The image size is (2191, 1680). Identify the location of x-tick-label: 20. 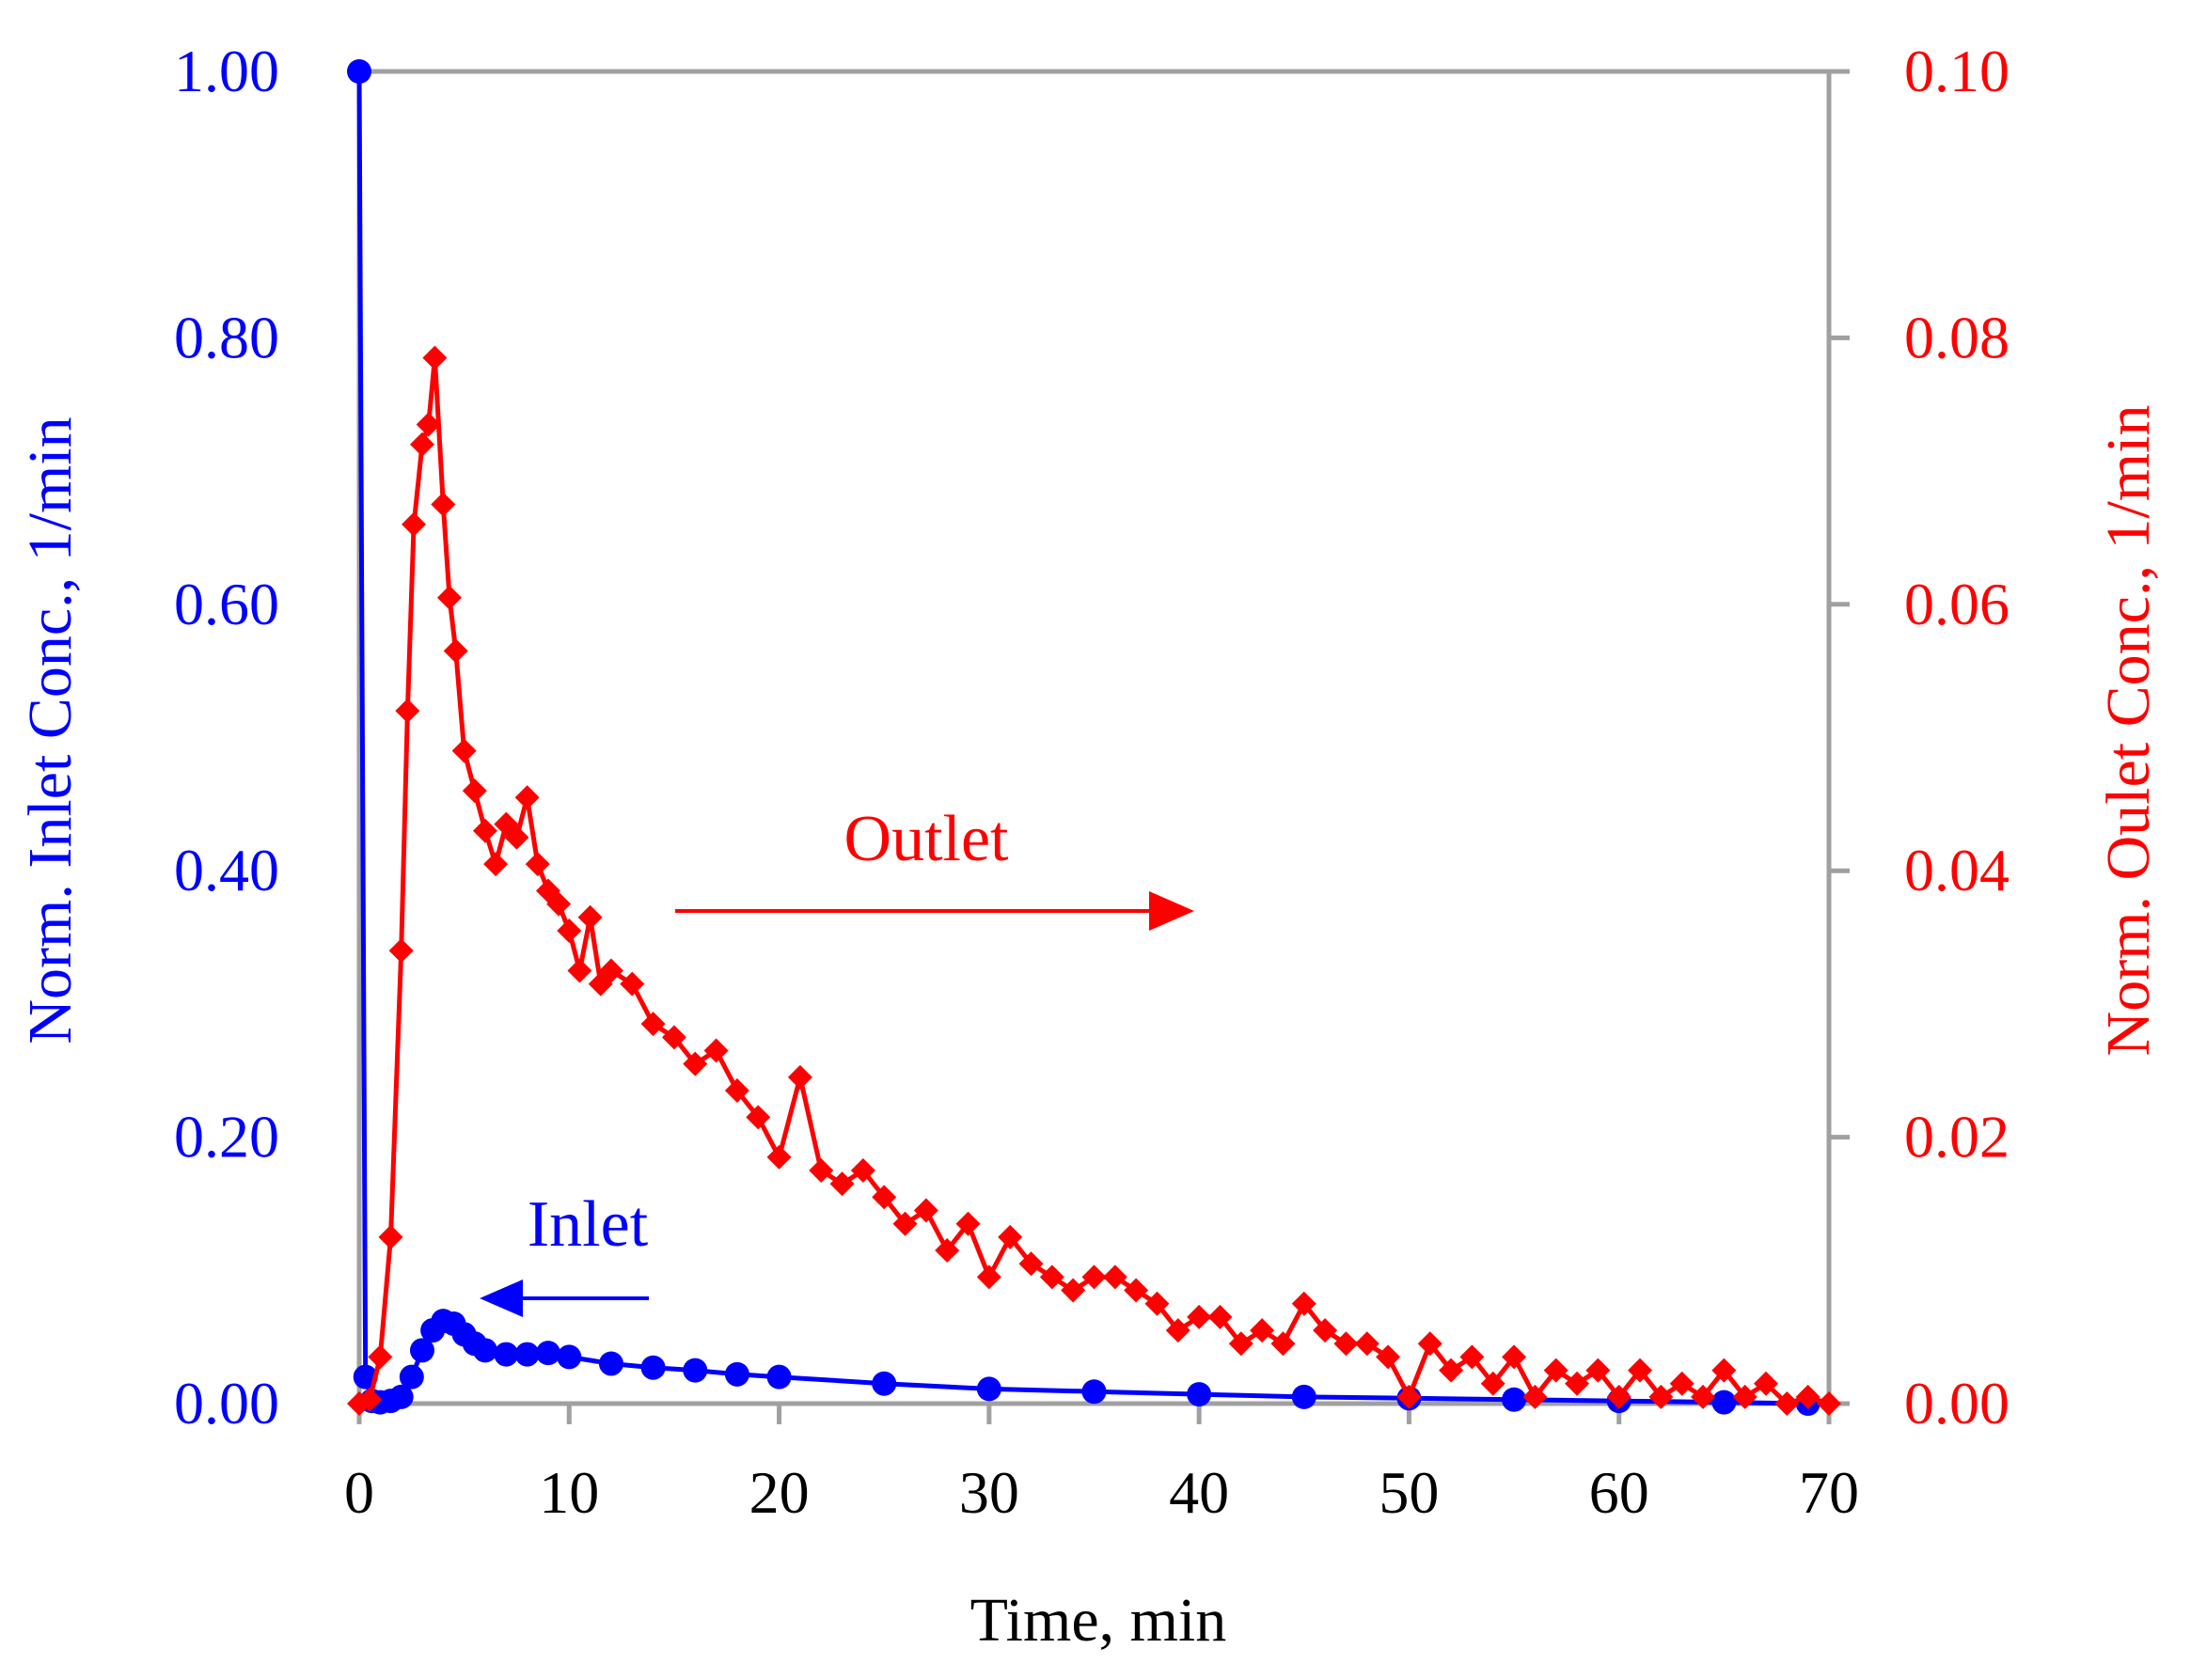
(779, 1493).